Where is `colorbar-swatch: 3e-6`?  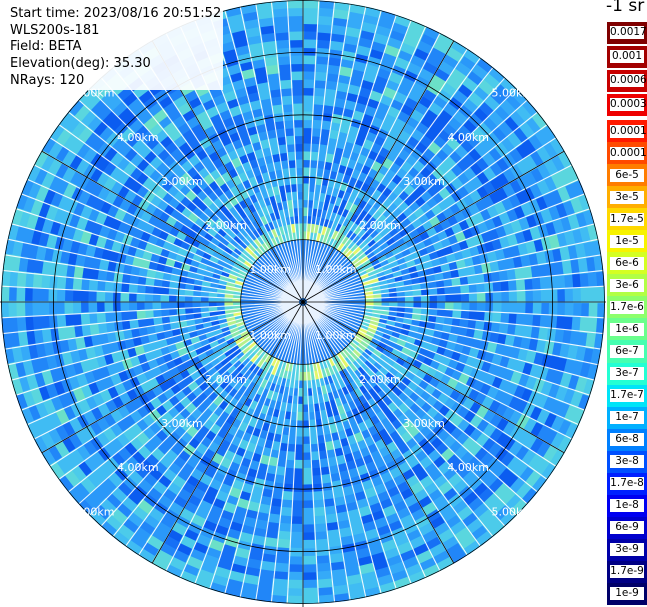
colorbar-swatch: 3e-6 is located at coordinates (627, 285).